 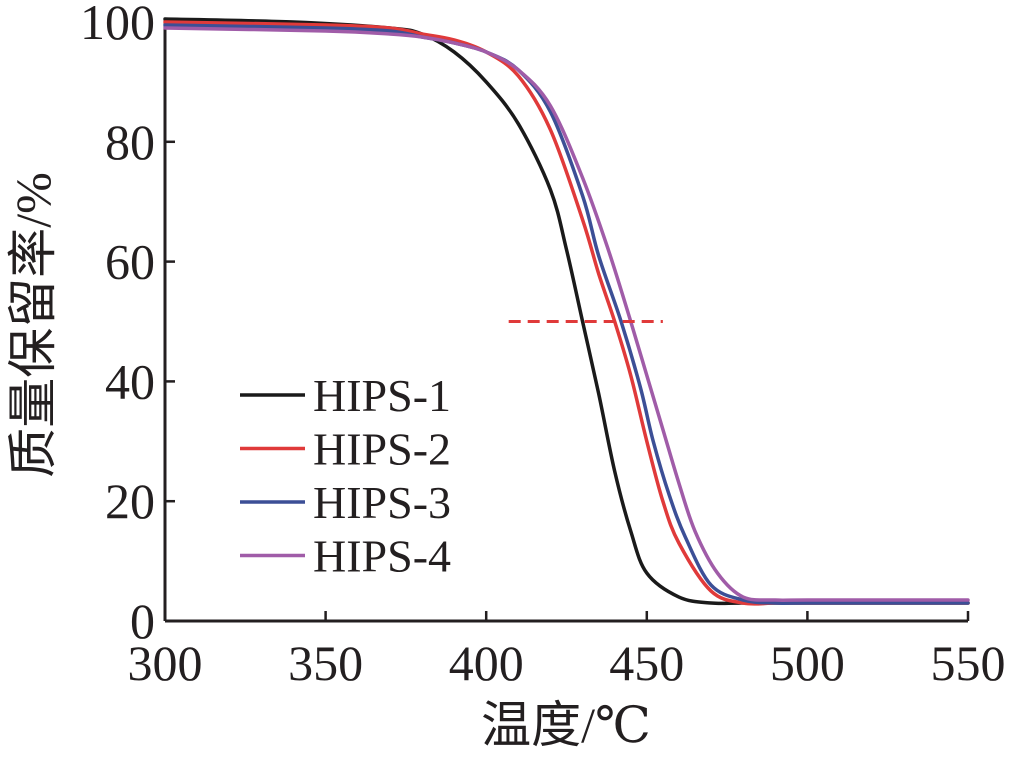 What do you see at coordinates (382, 556) in the screenshot?
I see `legend-label-hips-4: HIPS-4` at bounding box center [382, 556].